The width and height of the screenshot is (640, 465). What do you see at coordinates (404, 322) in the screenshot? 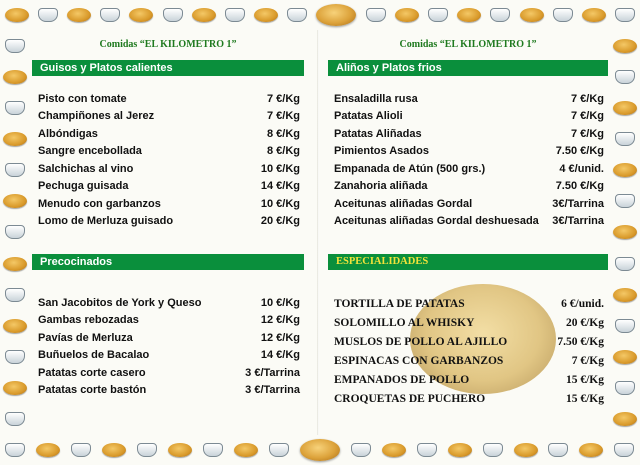
I see `item-name: SOLOMILLO AL WHISKY` at bounding box center [404, 322].